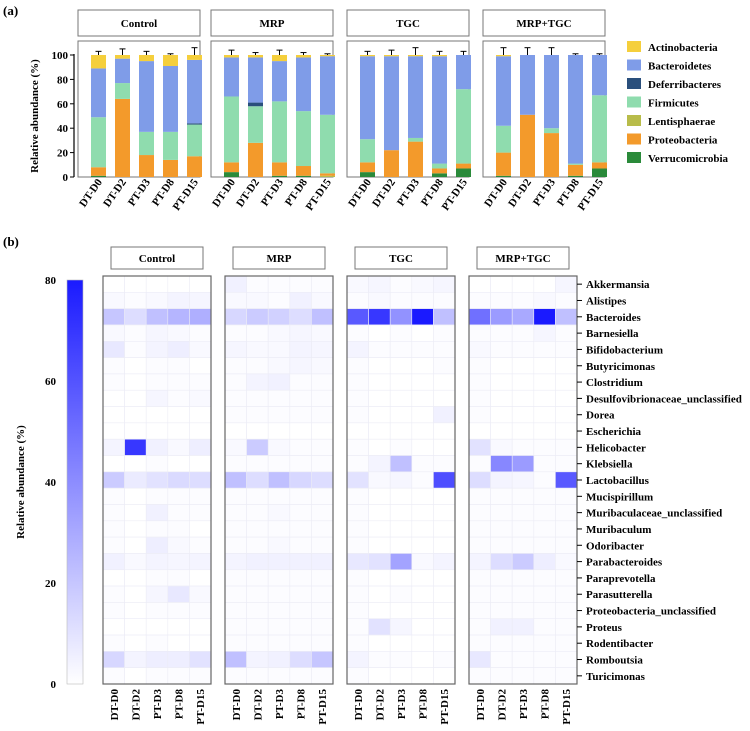  What do you see at coordinates (115, 705) in the screenshot?
I see `column-label: DT-D0` at bounding box center [115, 705].